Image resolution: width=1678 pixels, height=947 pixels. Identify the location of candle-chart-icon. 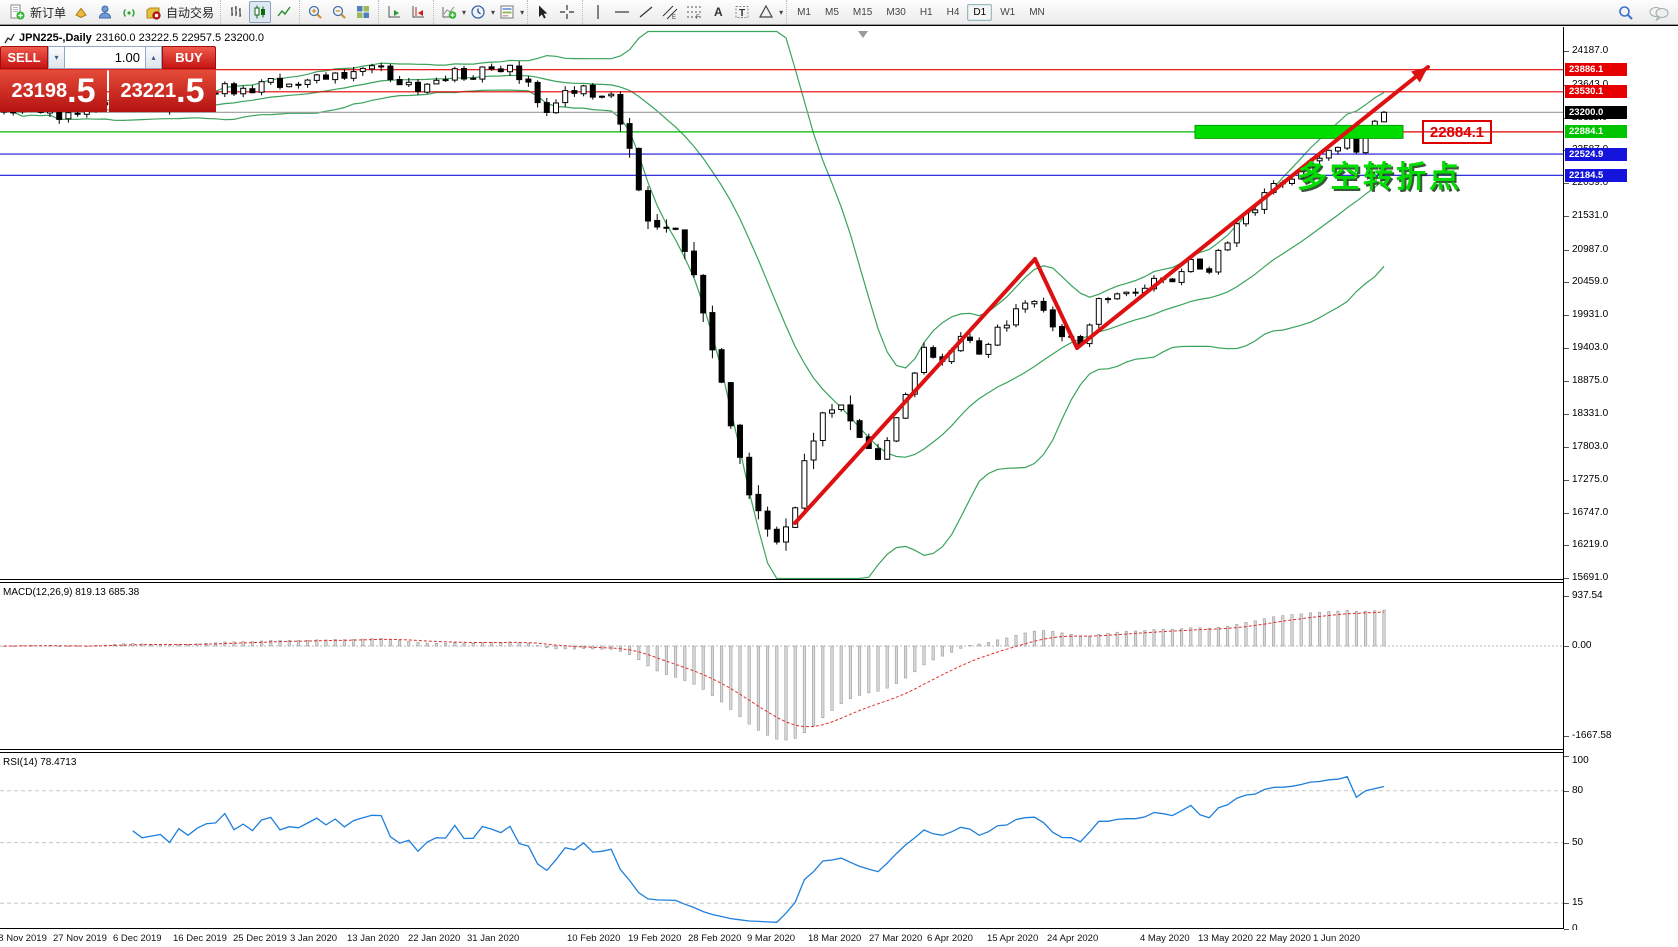
(260, 12).